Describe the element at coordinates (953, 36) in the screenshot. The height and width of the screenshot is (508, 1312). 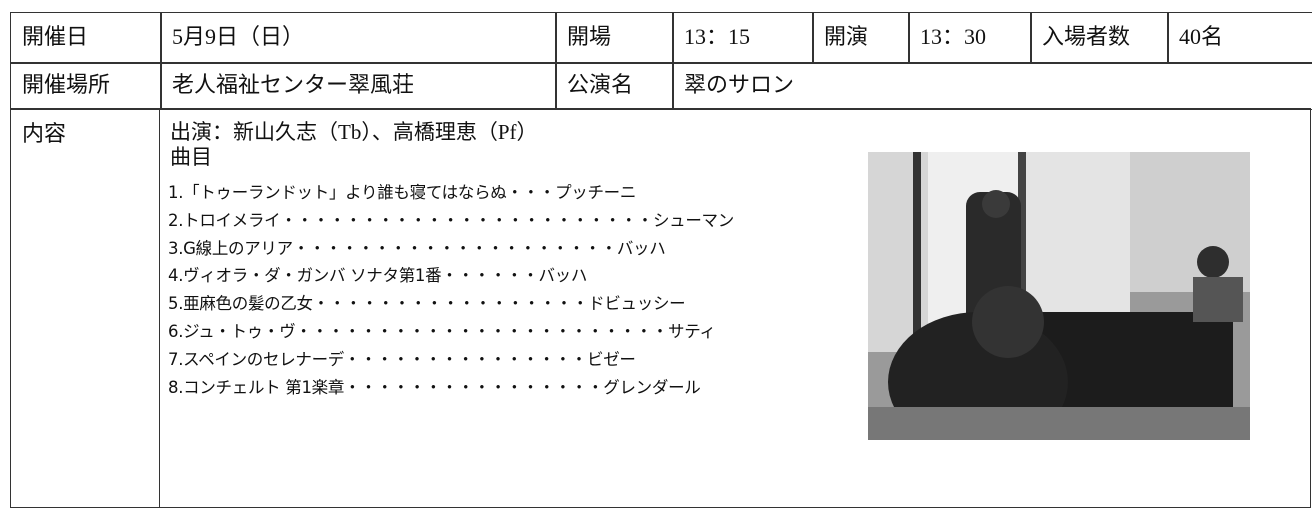
I see `cell-text: 13：30` at that location.